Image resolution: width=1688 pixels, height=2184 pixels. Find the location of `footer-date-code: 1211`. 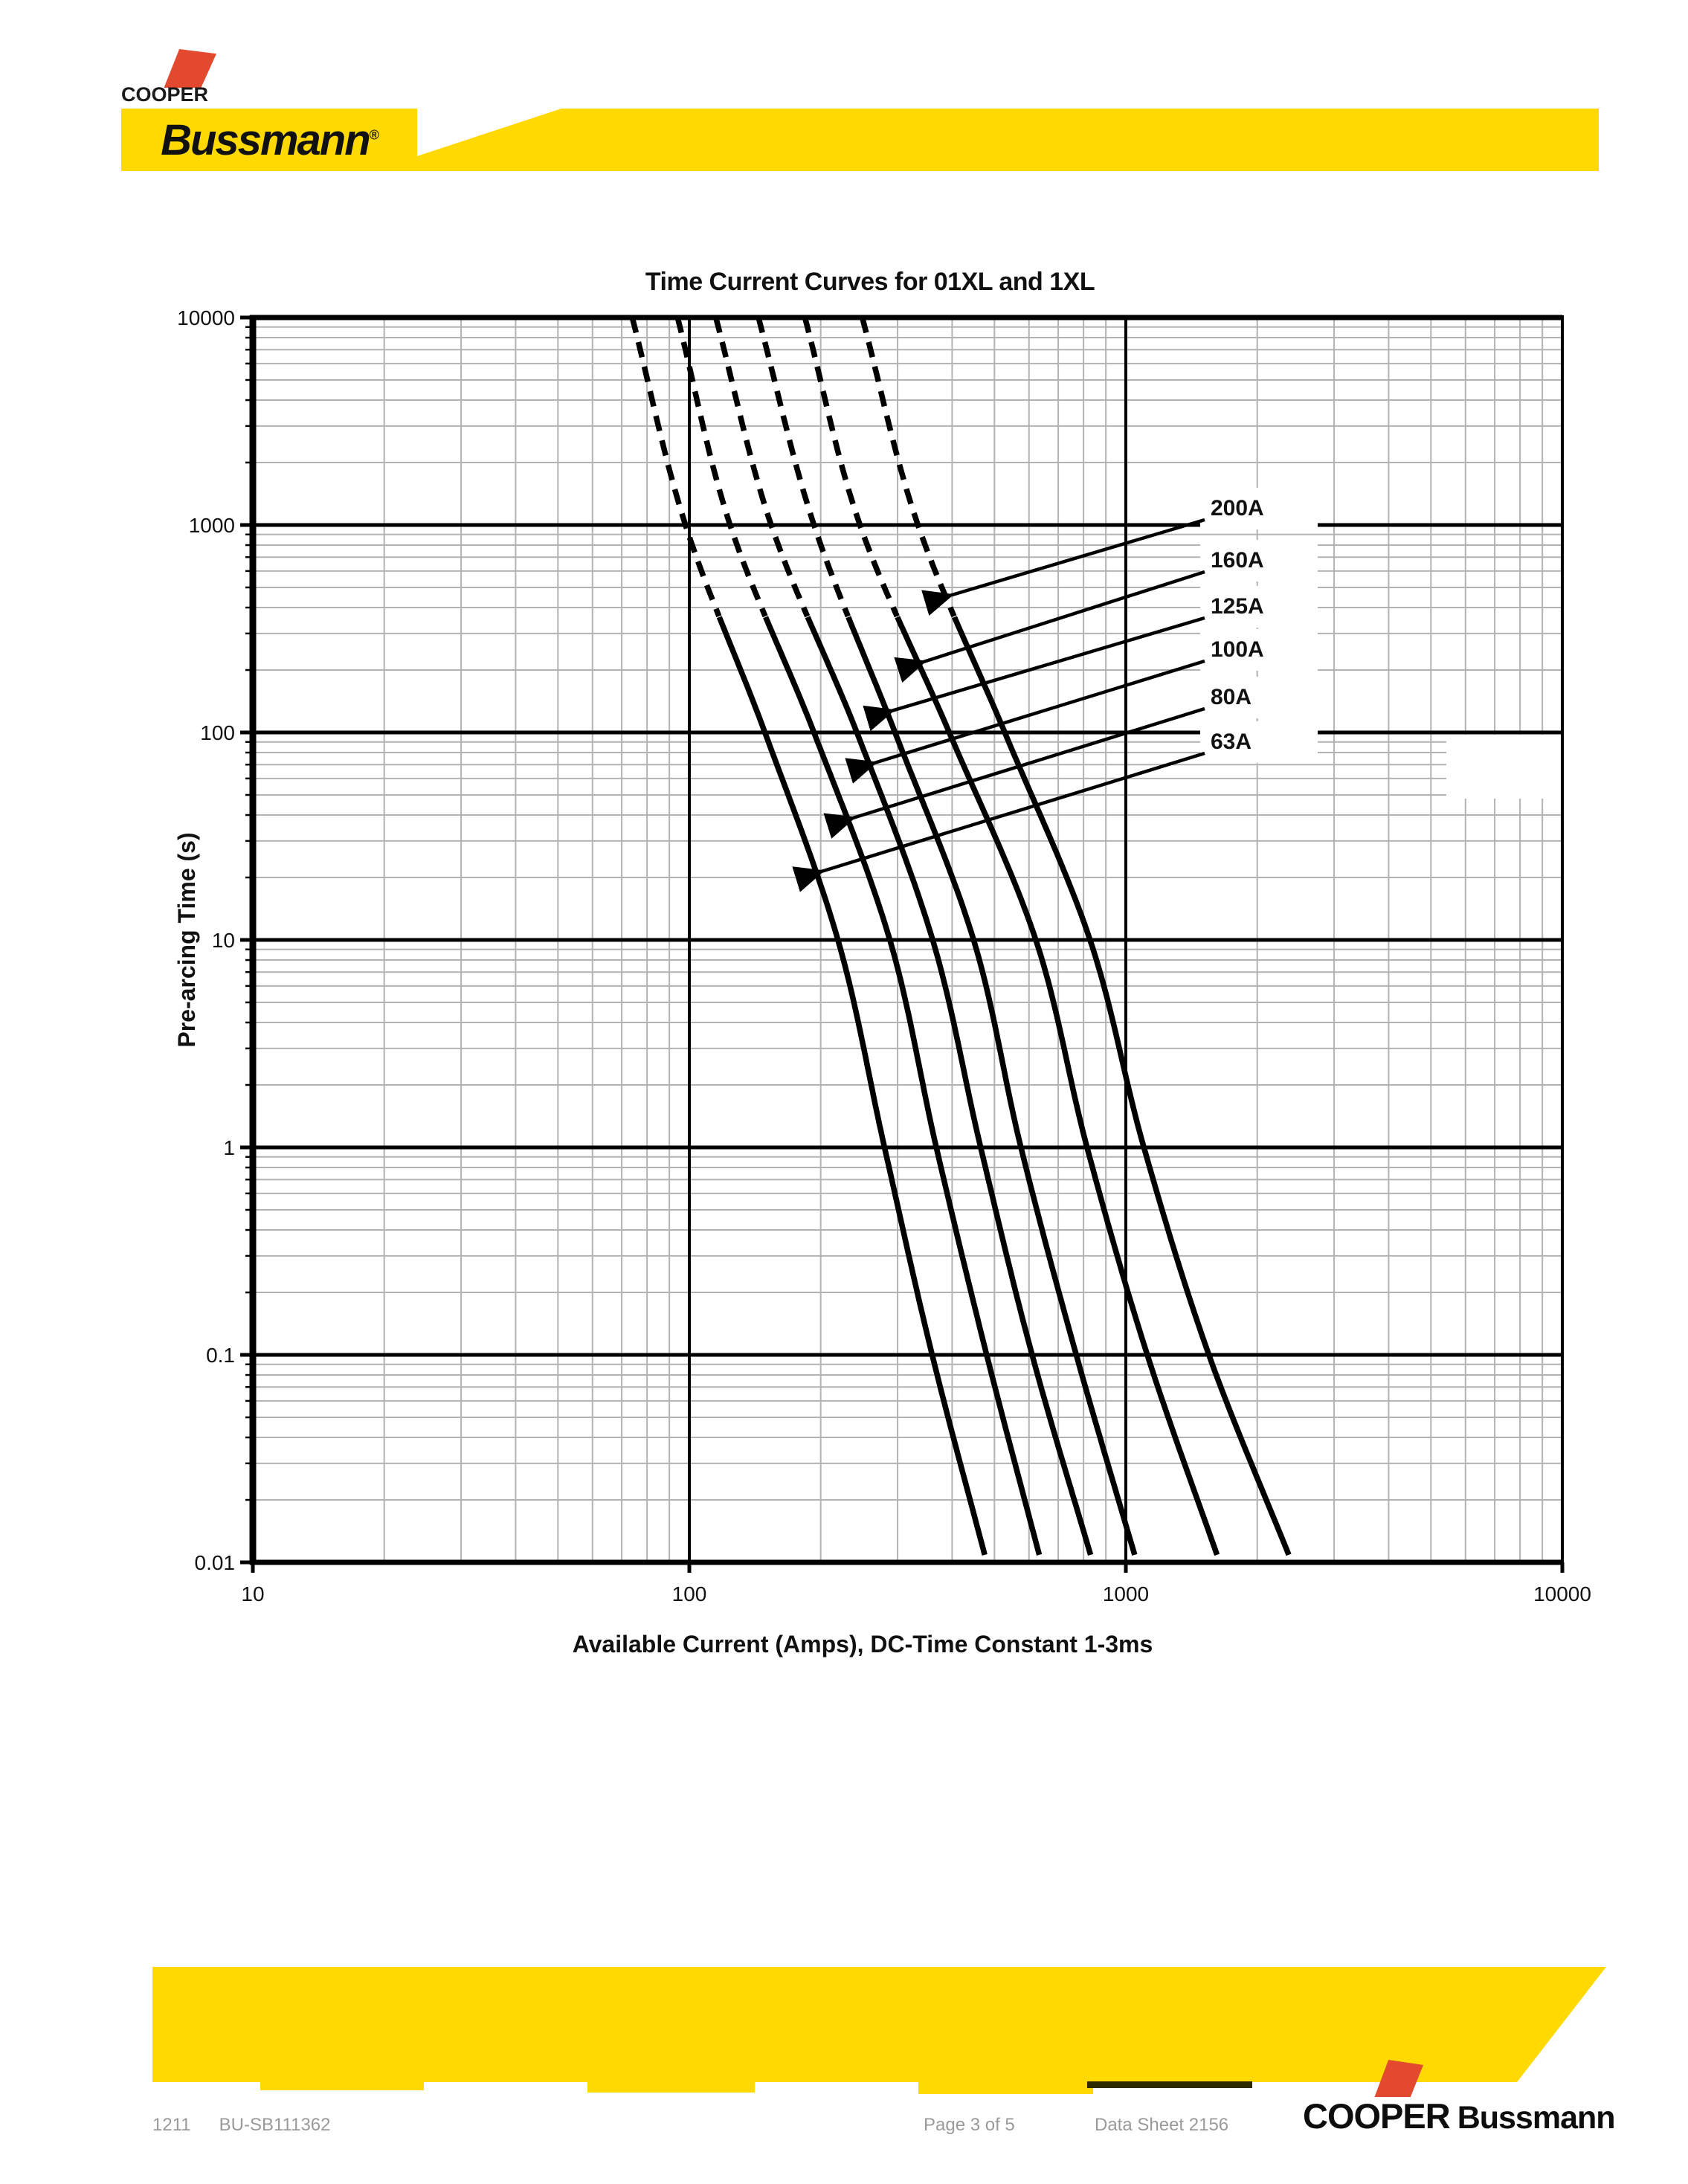

footer-date-code: 1211 is located at coordinates (172, 2125).